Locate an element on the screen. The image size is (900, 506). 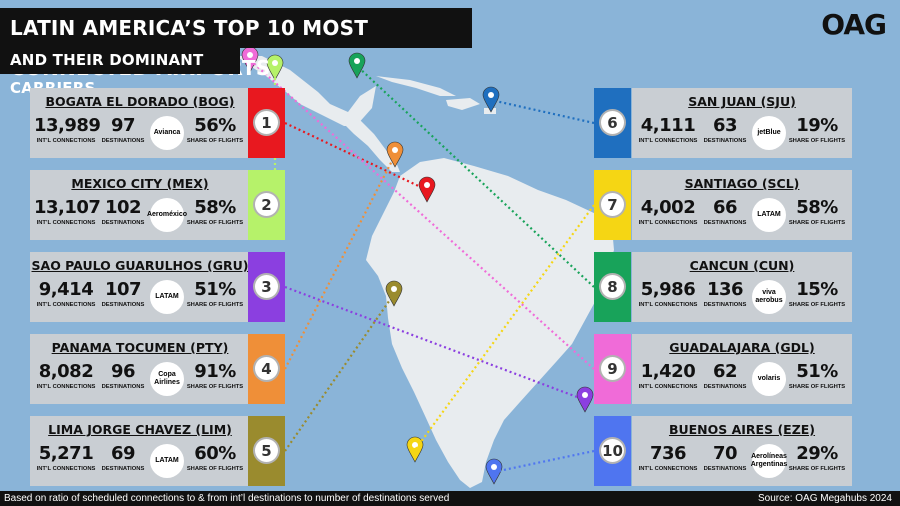
destinations-stat: 70 DESTINATIONS is located at coordinates (725, 457).